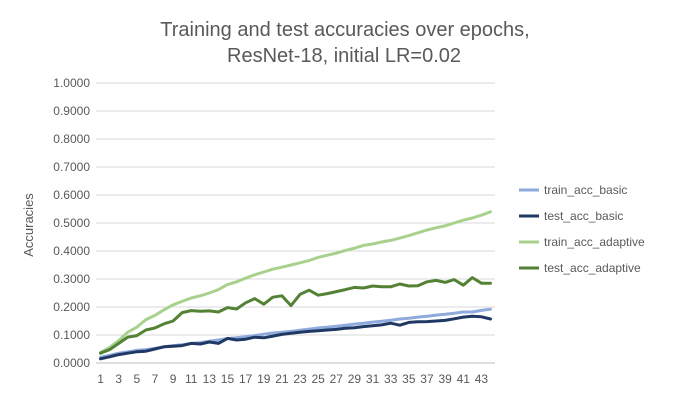 Image resolution: width=690 pixels, height=400 pixels. Describe the element at coordinates (355, 379) in the screenshot. I see `x-tick-label: 29` at that location.